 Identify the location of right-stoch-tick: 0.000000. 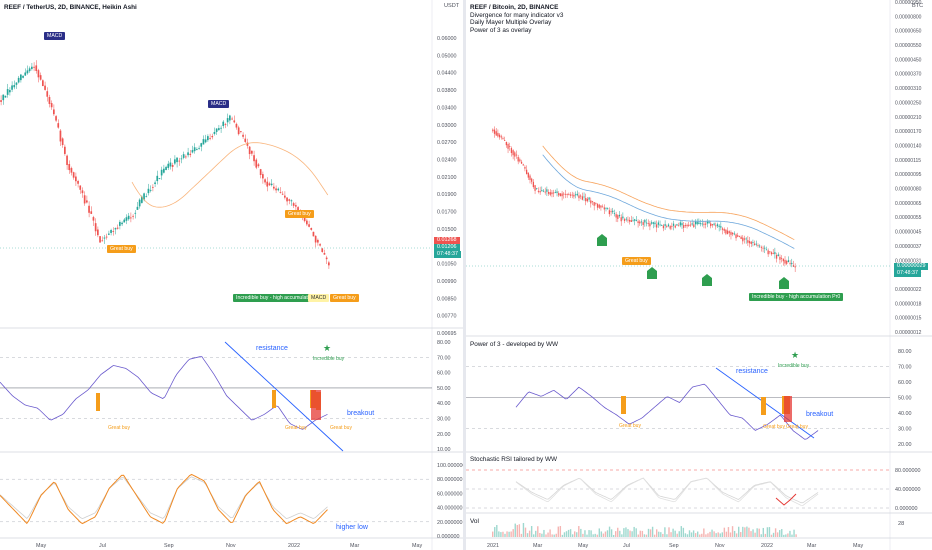
(906, 509).